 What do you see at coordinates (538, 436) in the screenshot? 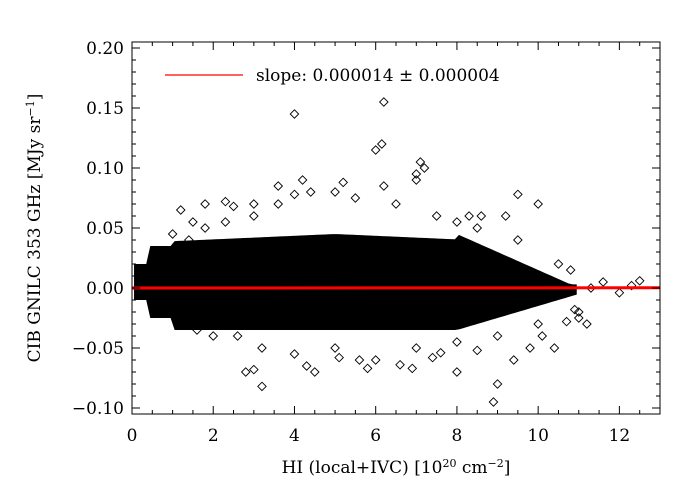
I see `x-tick-label: 10` at bounding box center [538, 436].